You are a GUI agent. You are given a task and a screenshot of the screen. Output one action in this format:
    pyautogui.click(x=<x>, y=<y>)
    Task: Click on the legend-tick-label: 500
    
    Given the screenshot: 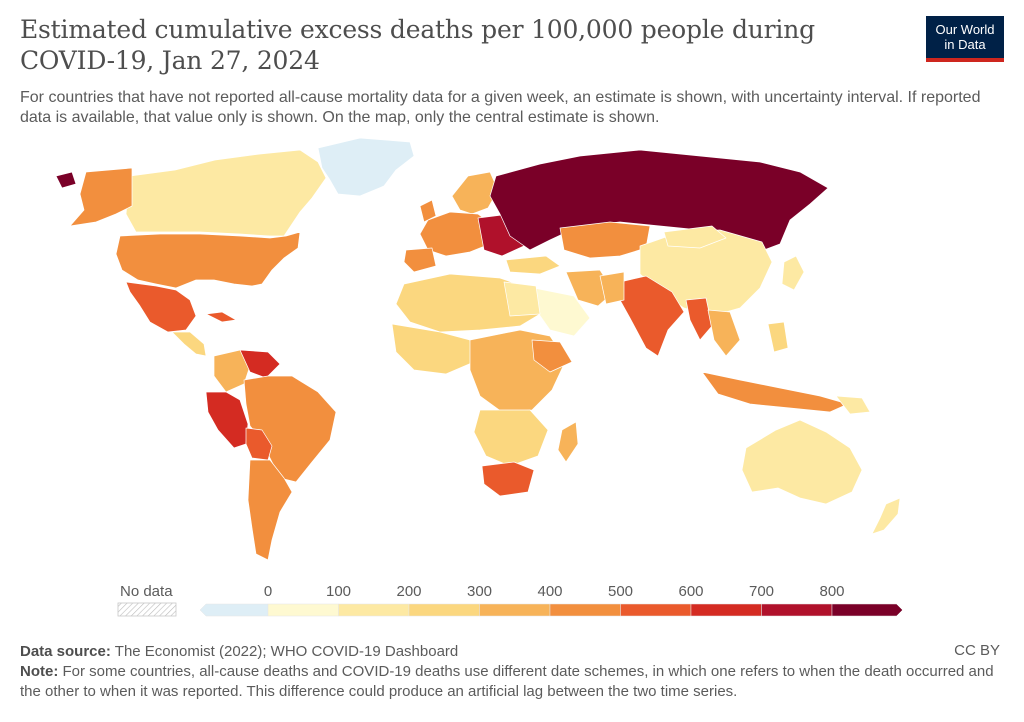 What is the action you would take?
    pyautogui.click(x=620, y=591)
    